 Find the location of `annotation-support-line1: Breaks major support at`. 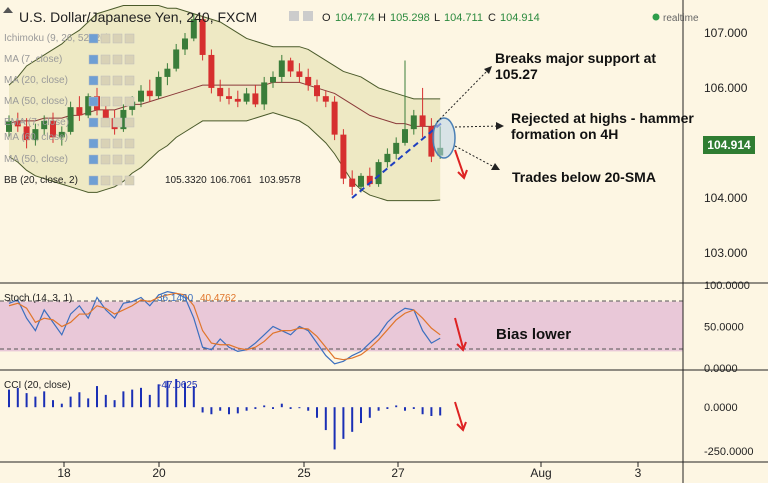

annotation-support-line1: Breaks major support at is located at coordinates (575, 58).